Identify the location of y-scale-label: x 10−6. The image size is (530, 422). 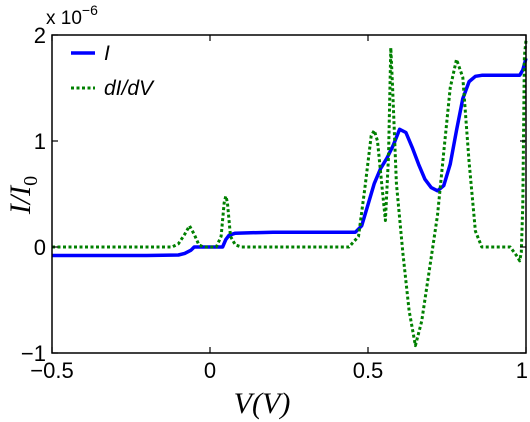
(72, 15).